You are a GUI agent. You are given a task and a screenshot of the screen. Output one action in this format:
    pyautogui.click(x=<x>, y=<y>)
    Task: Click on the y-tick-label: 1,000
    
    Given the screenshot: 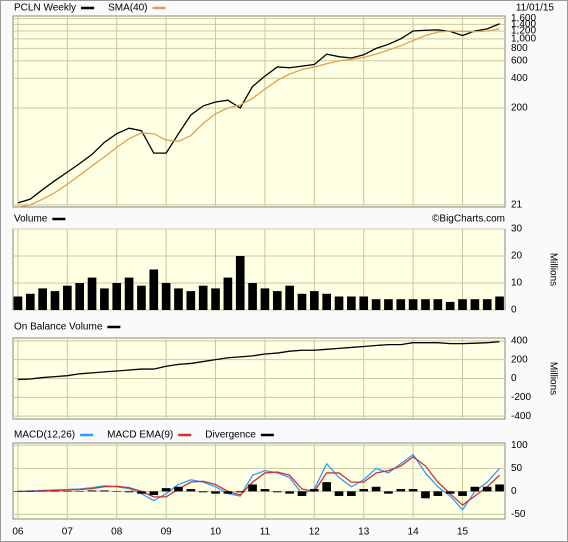 What is the action you would take?
    pyautogui.click(x=523, y=38)
    